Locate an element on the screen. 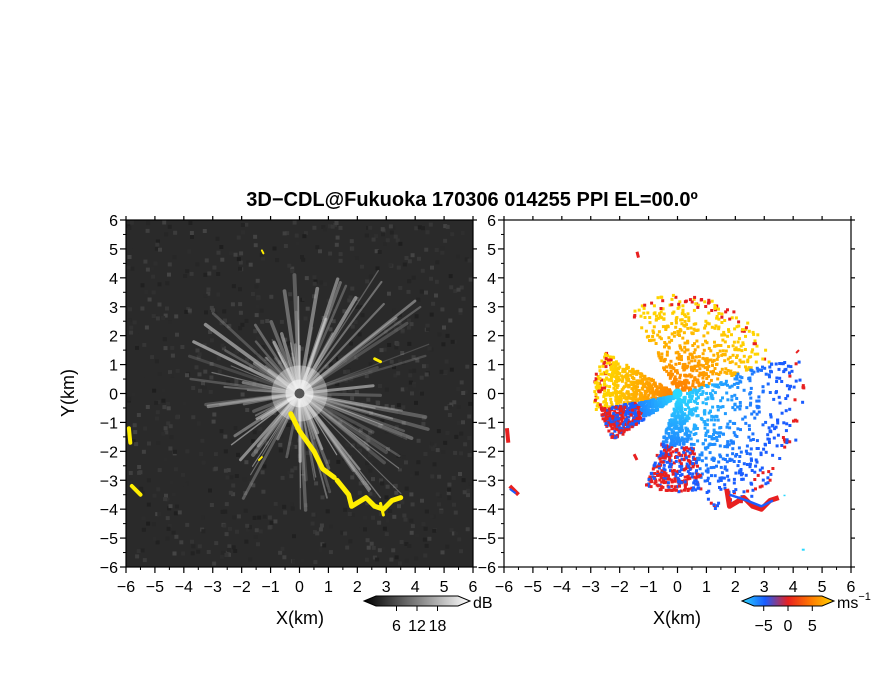  velocity-colorbar: ms−1 −5 0 5 is located at coordinates (805, 613).